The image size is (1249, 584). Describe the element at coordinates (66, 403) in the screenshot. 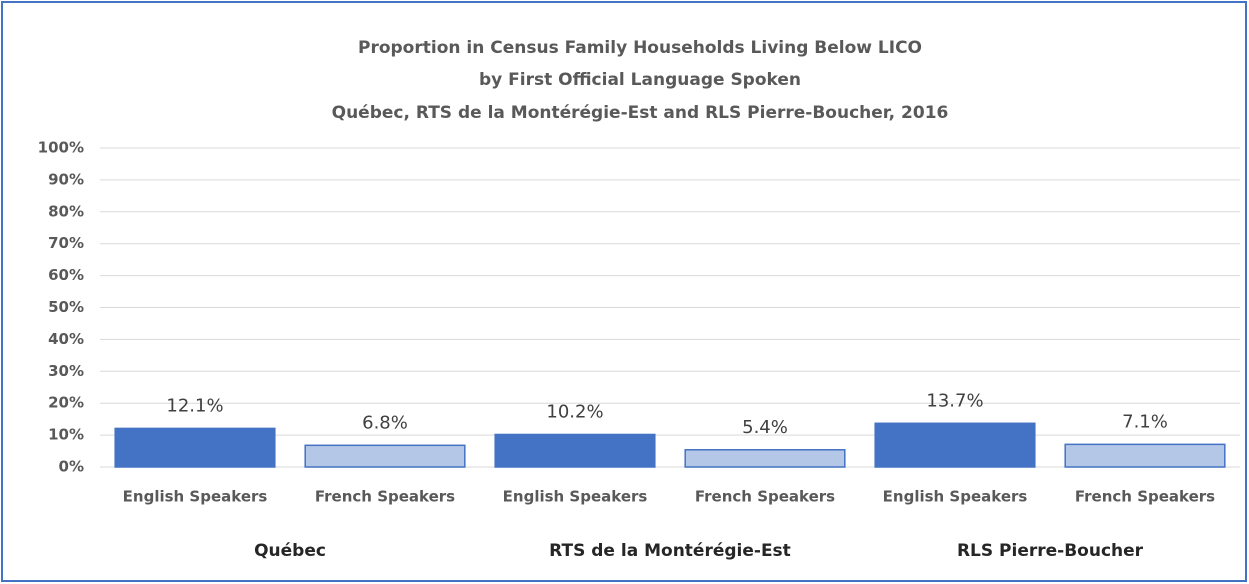

I see `y-tick-label: 20%` at that location.